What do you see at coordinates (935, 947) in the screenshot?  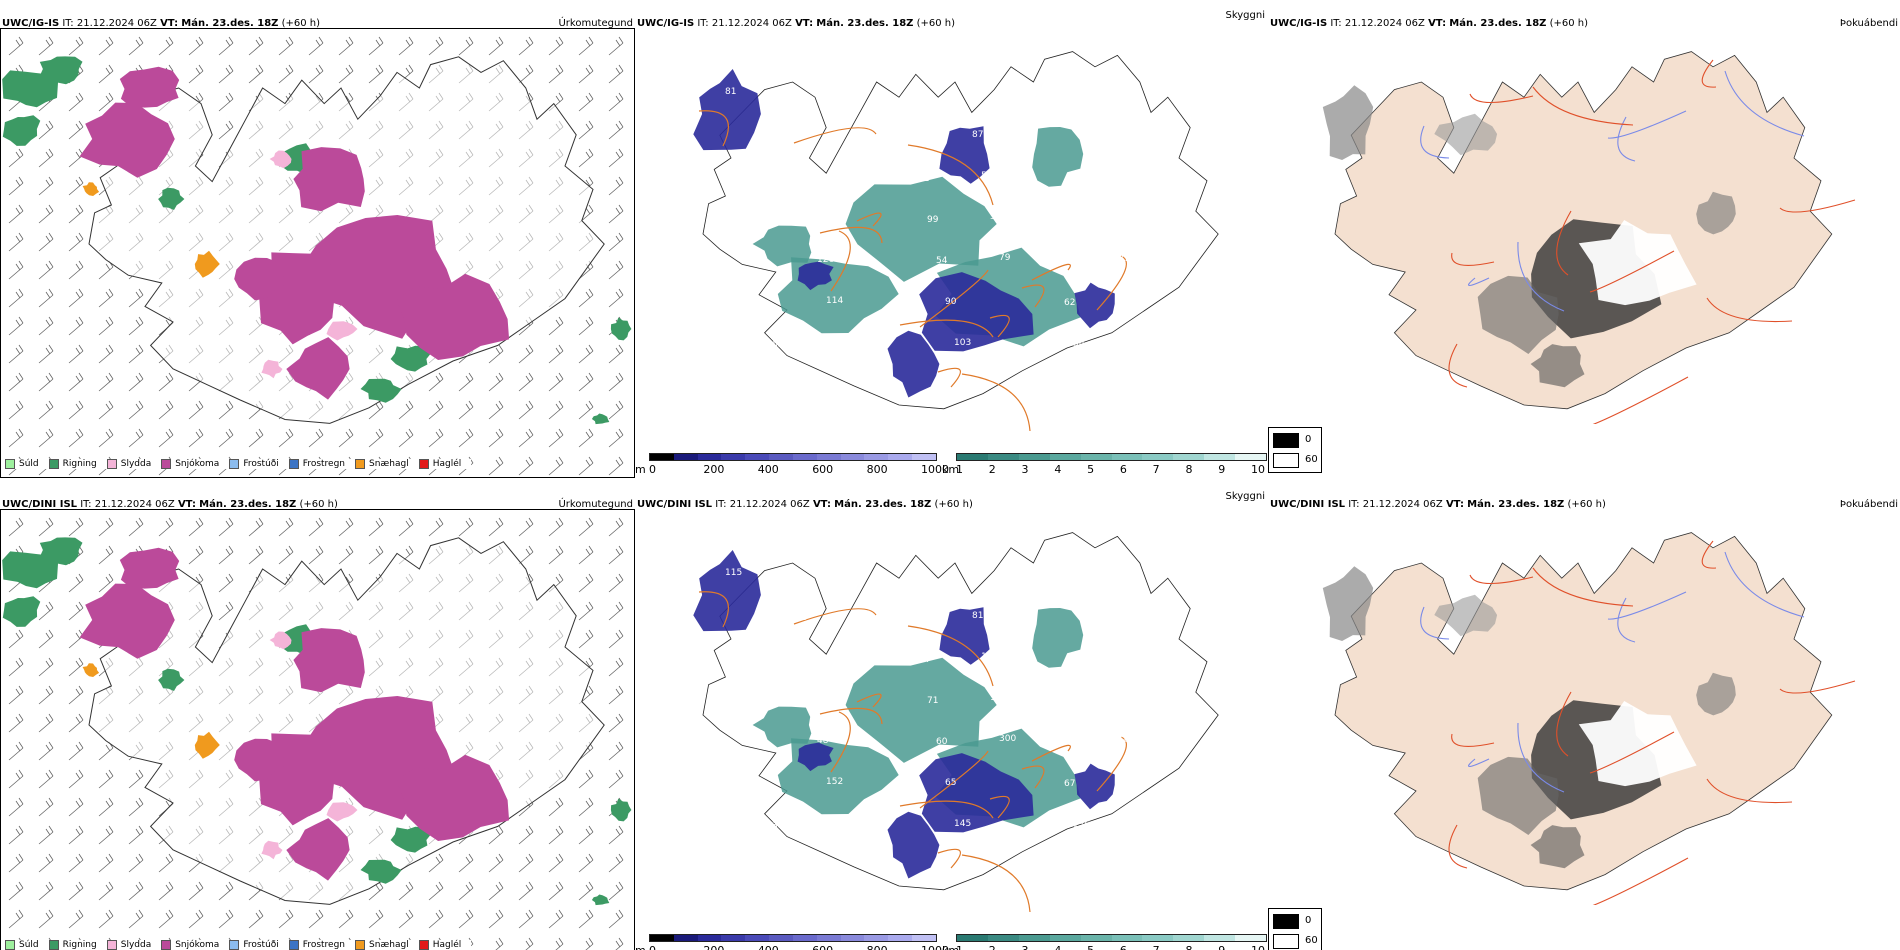 I see `colorbar-tick: 1000` at bounding box center [935, 947].